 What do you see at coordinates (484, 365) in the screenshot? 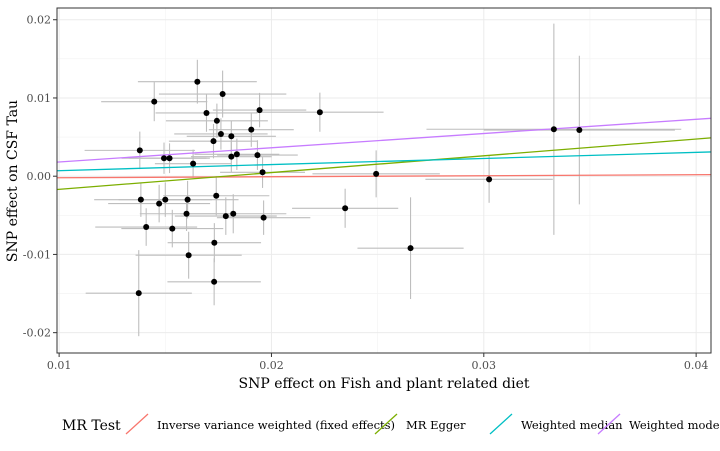
I see `x-tick-label: 0.03` at bounding box center [484, 365].